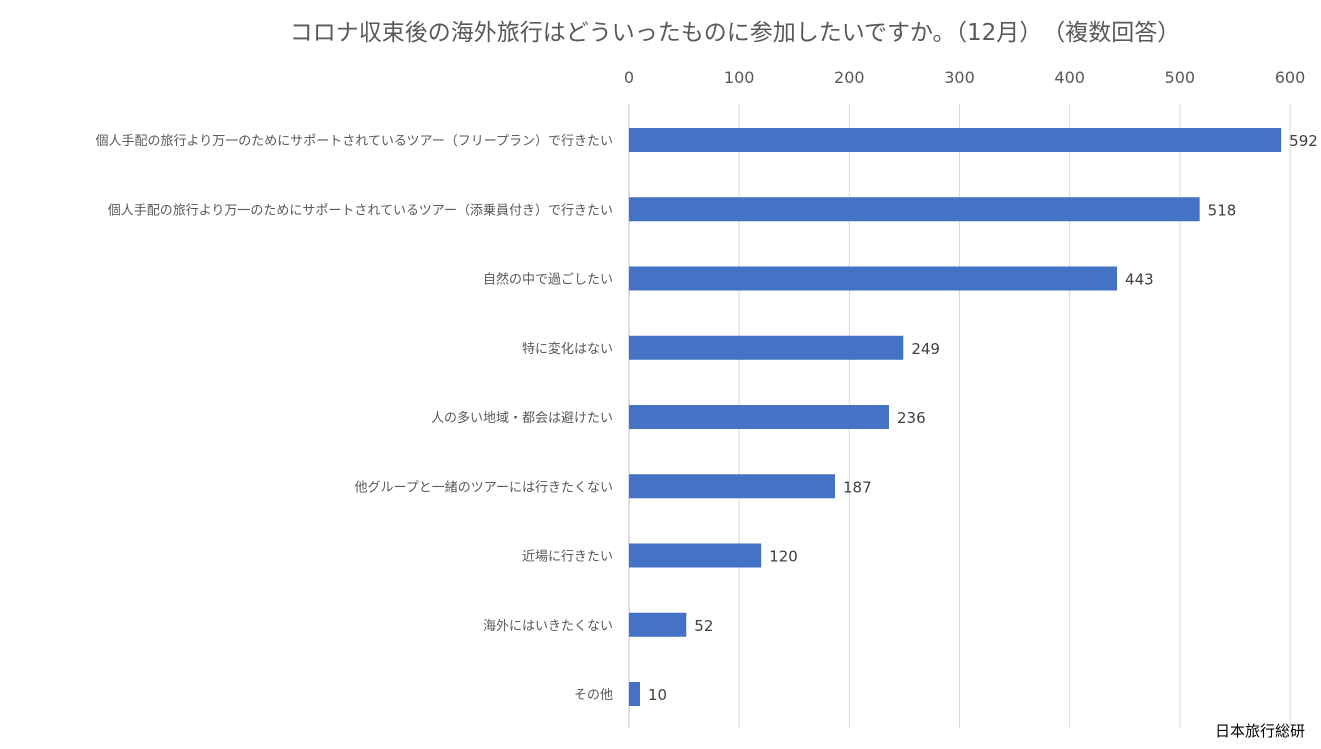 The width and height of the screenshot is (1321, 749). I want to click on category-label: 他グループと一緒のツアーには行きたくない, so click(484, 487).